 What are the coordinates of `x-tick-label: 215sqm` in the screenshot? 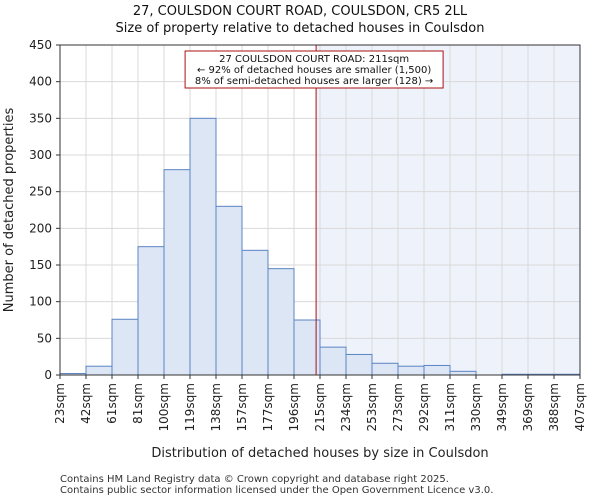 It's located at (320, 407).